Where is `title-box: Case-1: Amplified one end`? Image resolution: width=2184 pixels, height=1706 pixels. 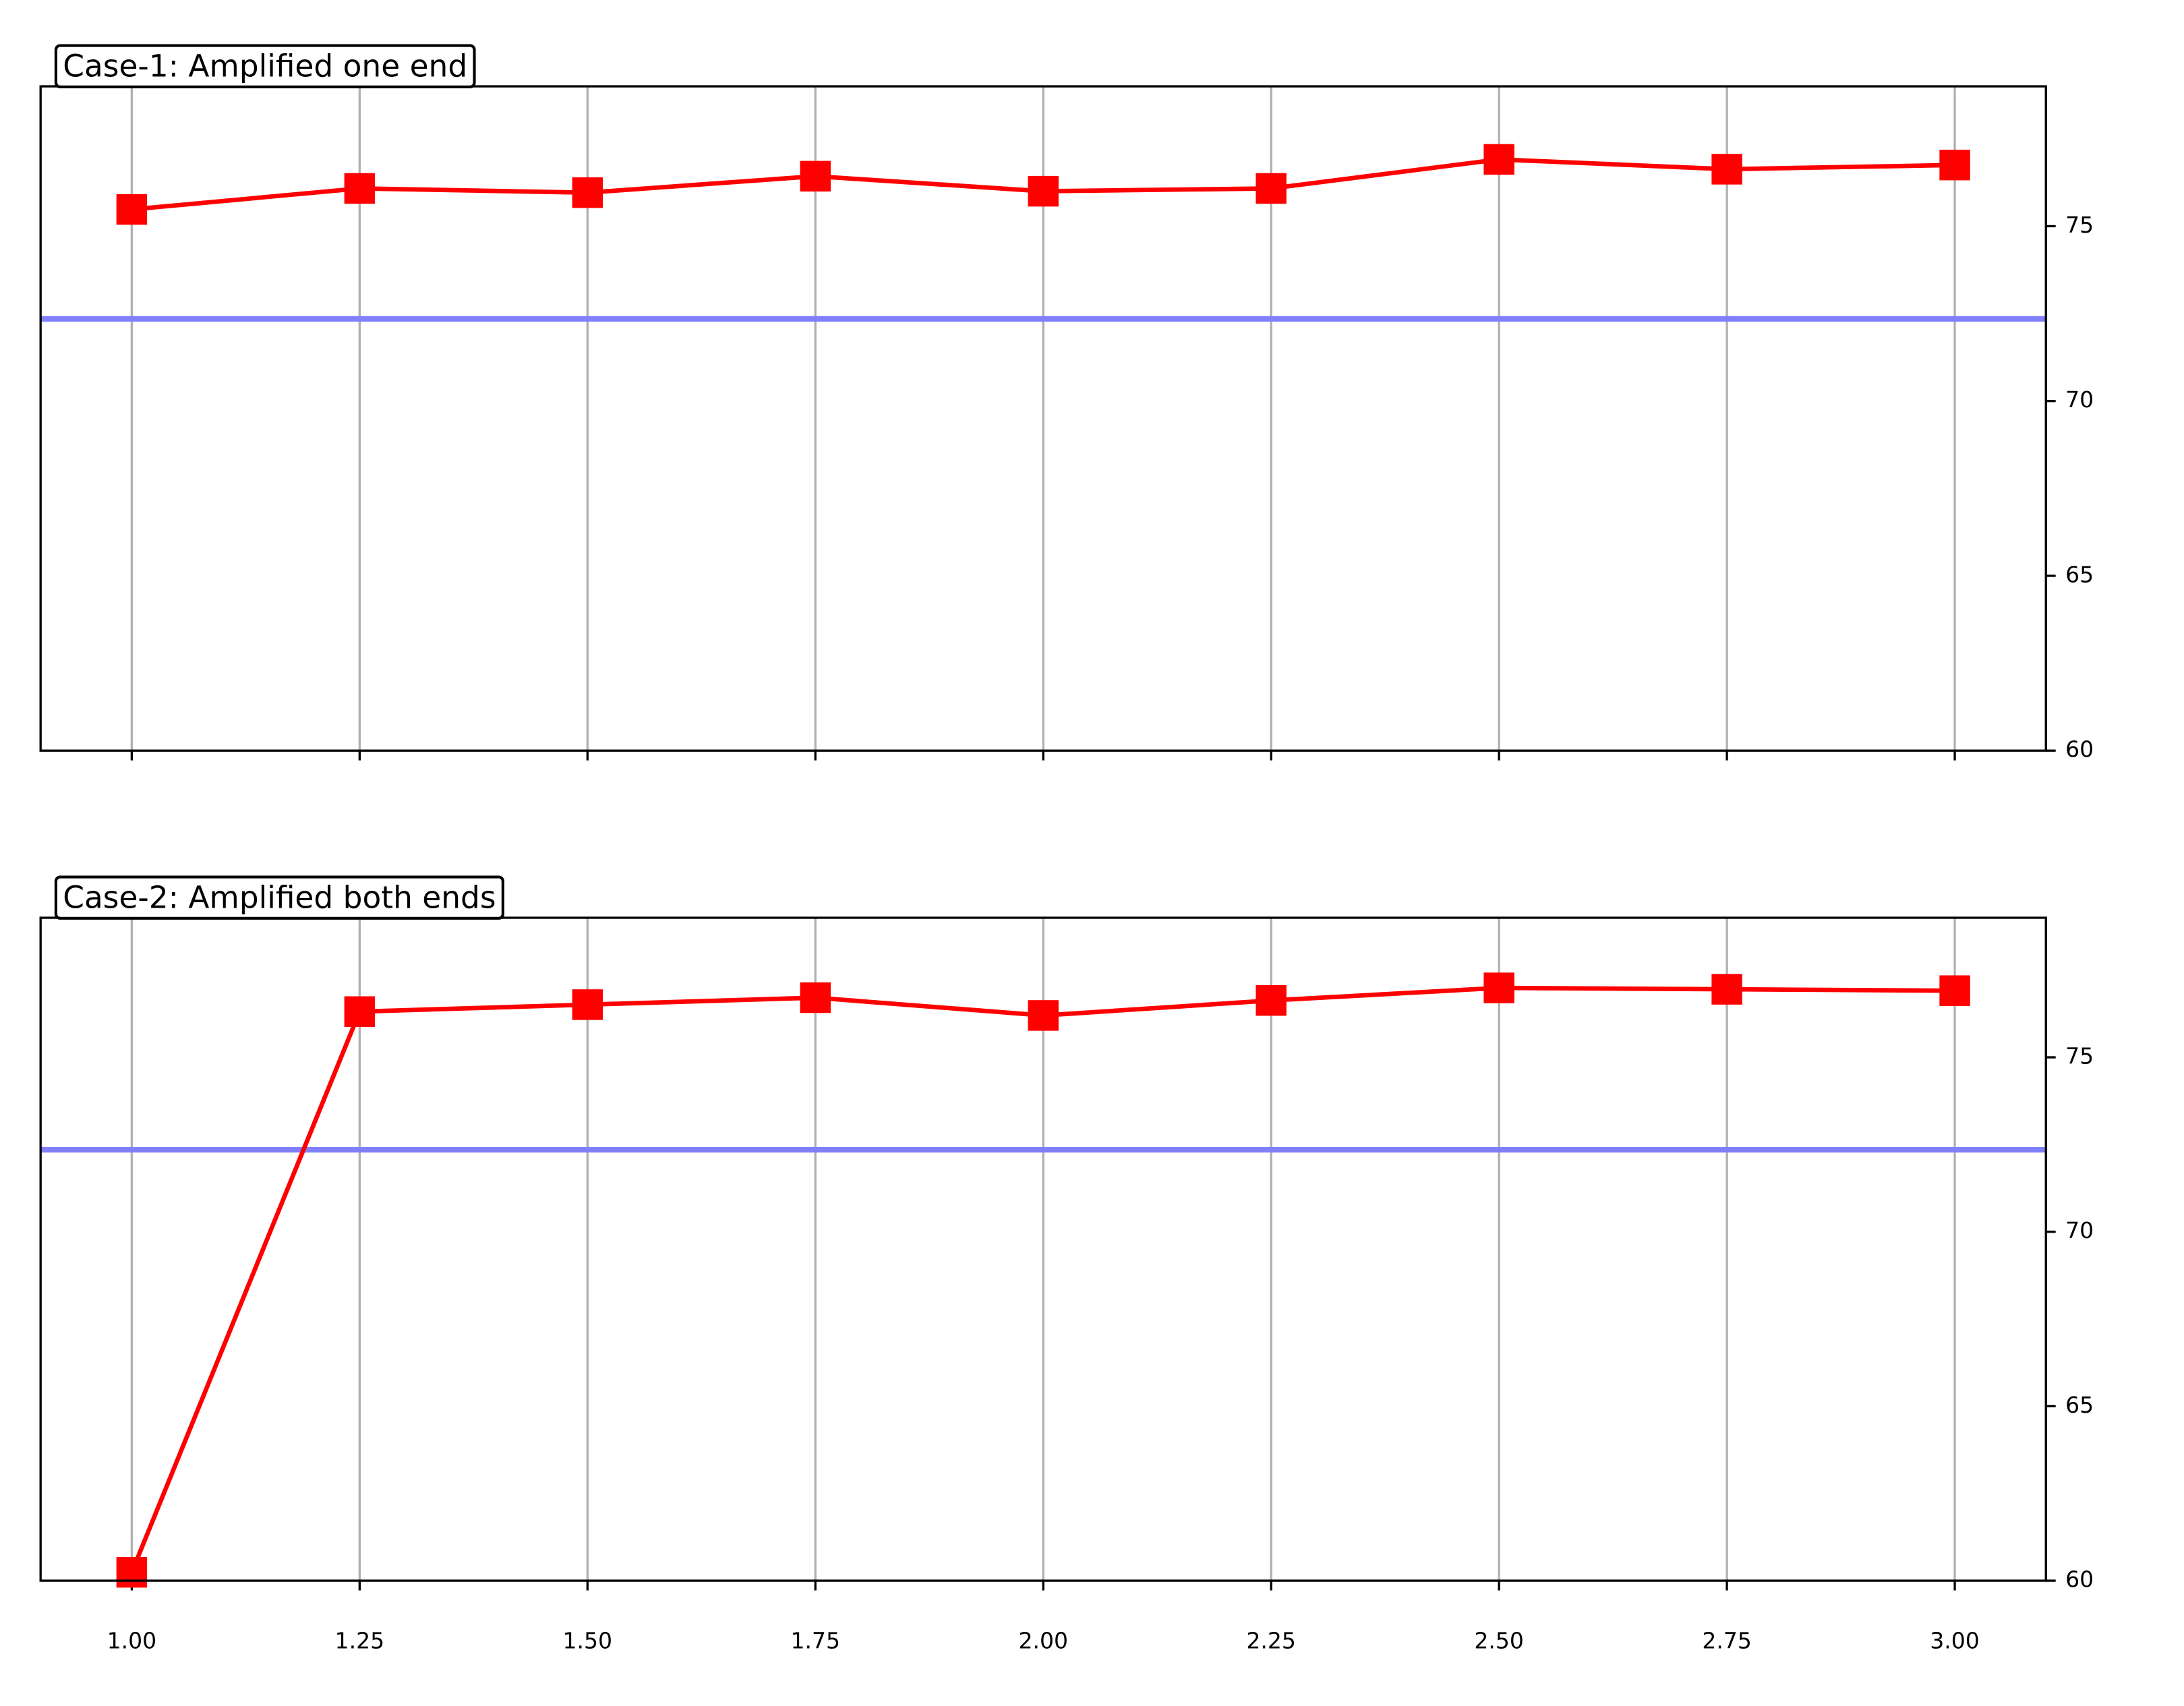 title-box: Case-1: Amplified one end is located at coordinates (265, 66).